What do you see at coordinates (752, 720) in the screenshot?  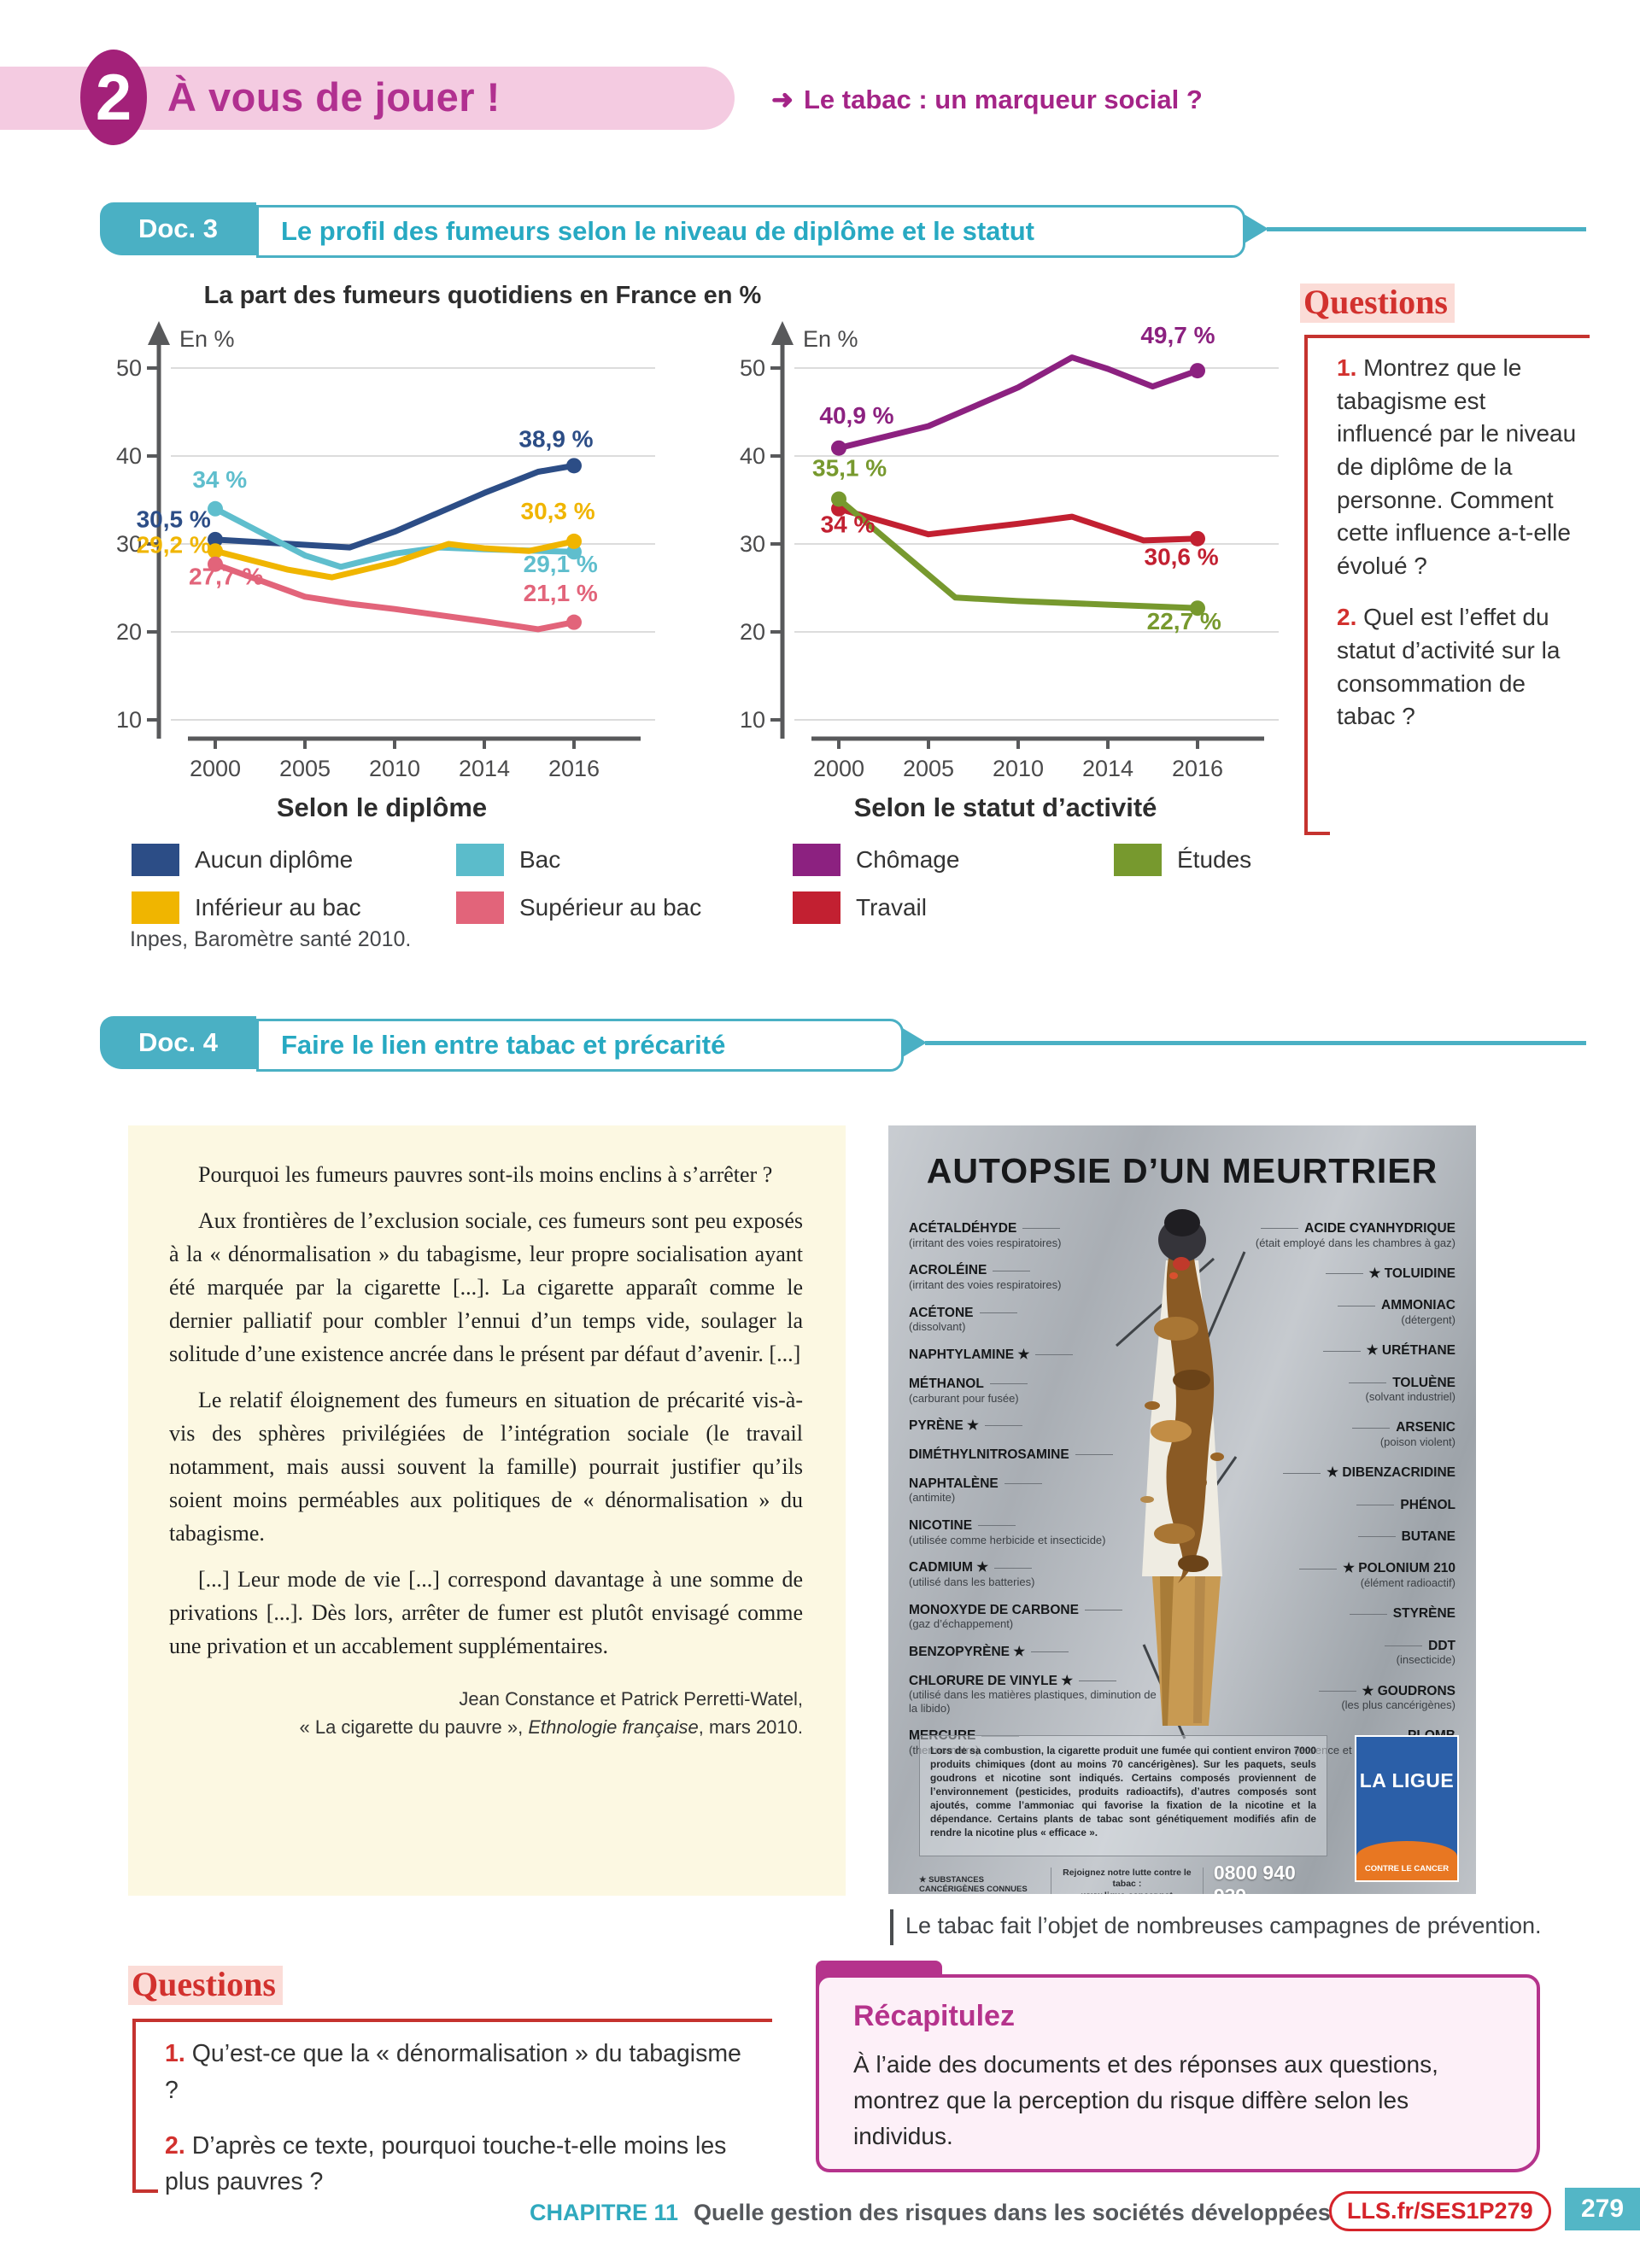 I see `svg-text: 10` at bounding box center [752, 720].